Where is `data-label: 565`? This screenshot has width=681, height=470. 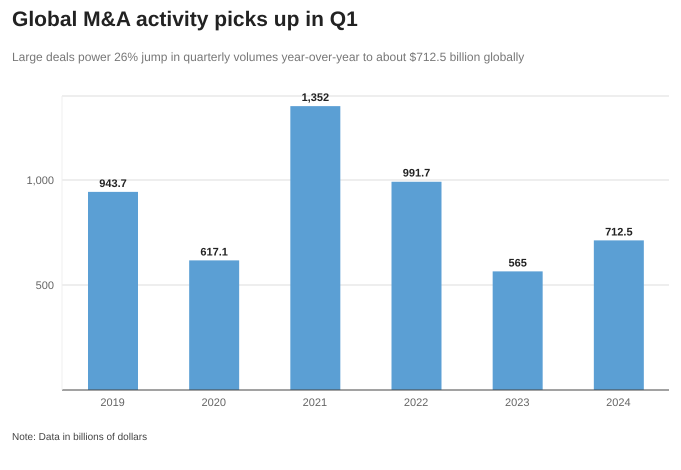 data-label: 565 is located at coordinates (517, 263).